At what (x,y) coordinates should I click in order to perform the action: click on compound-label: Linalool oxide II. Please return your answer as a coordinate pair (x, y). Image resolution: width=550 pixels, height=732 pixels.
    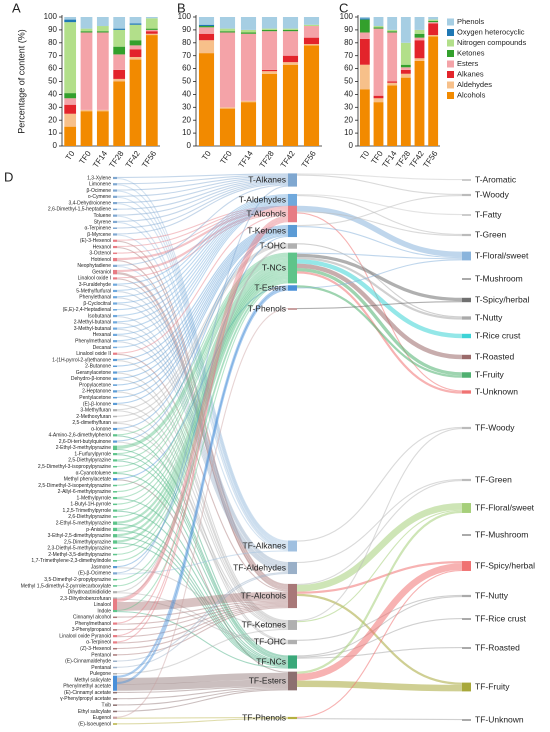
    Looking at the image, I should click on (93, 354).